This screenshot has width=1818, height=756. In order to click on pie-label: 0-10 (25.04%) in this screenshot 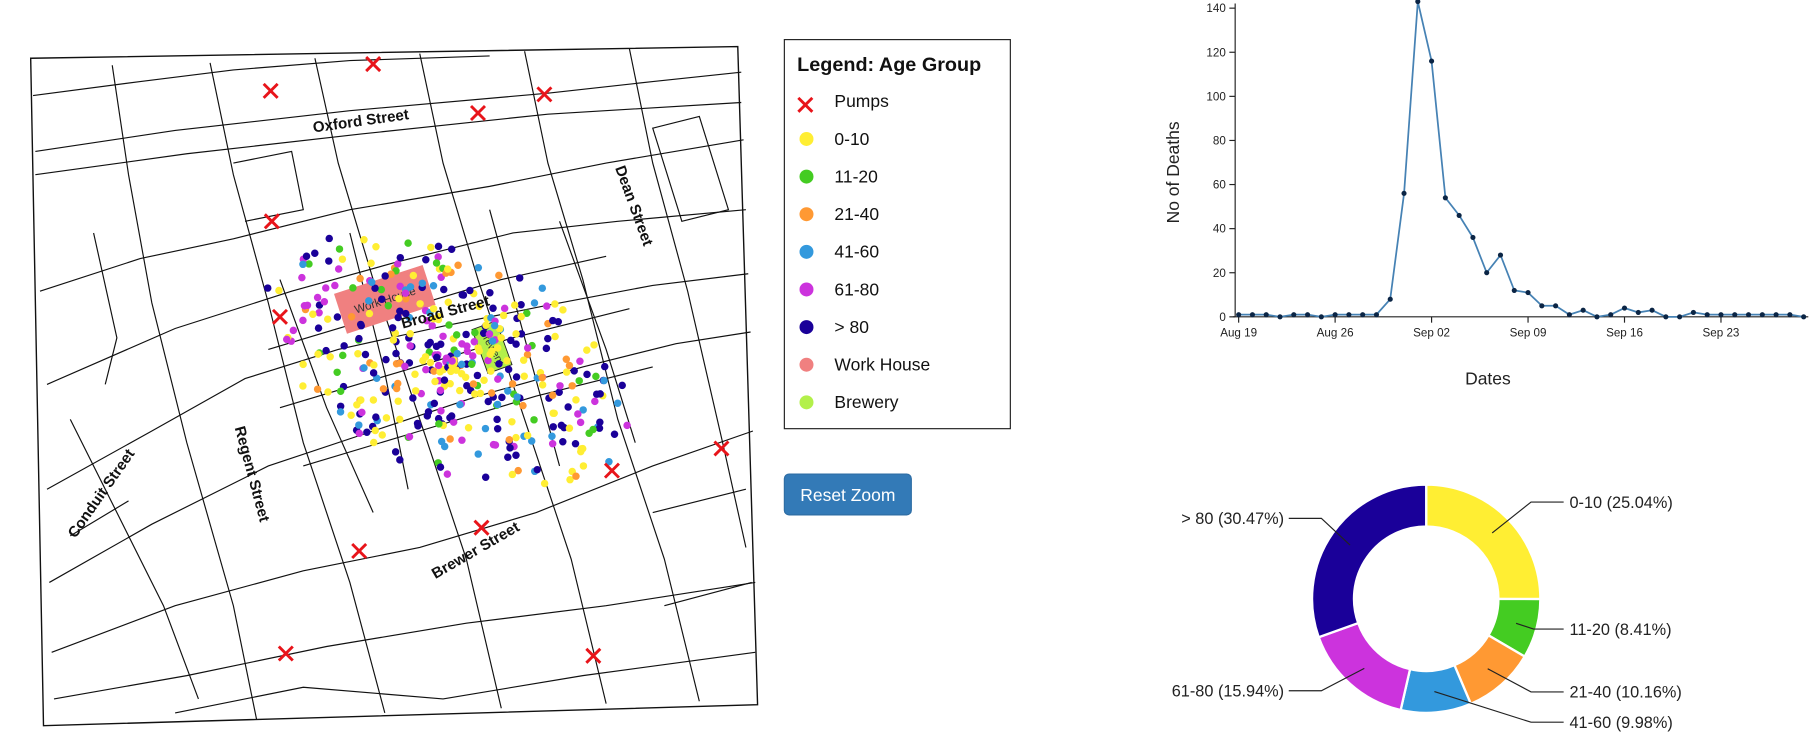, I will do `click(1620, 503)`.